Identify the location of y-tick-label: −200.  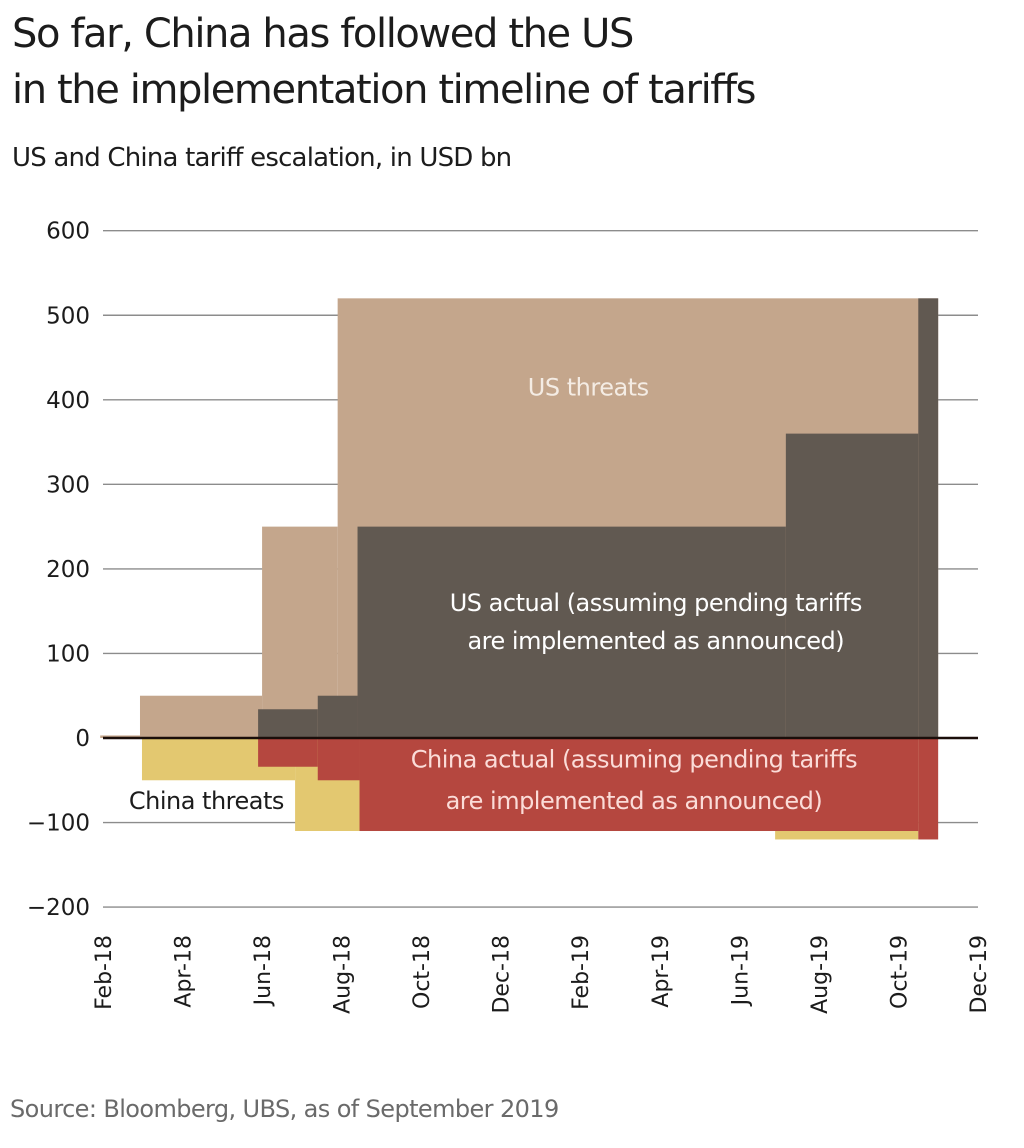
(58, 908).